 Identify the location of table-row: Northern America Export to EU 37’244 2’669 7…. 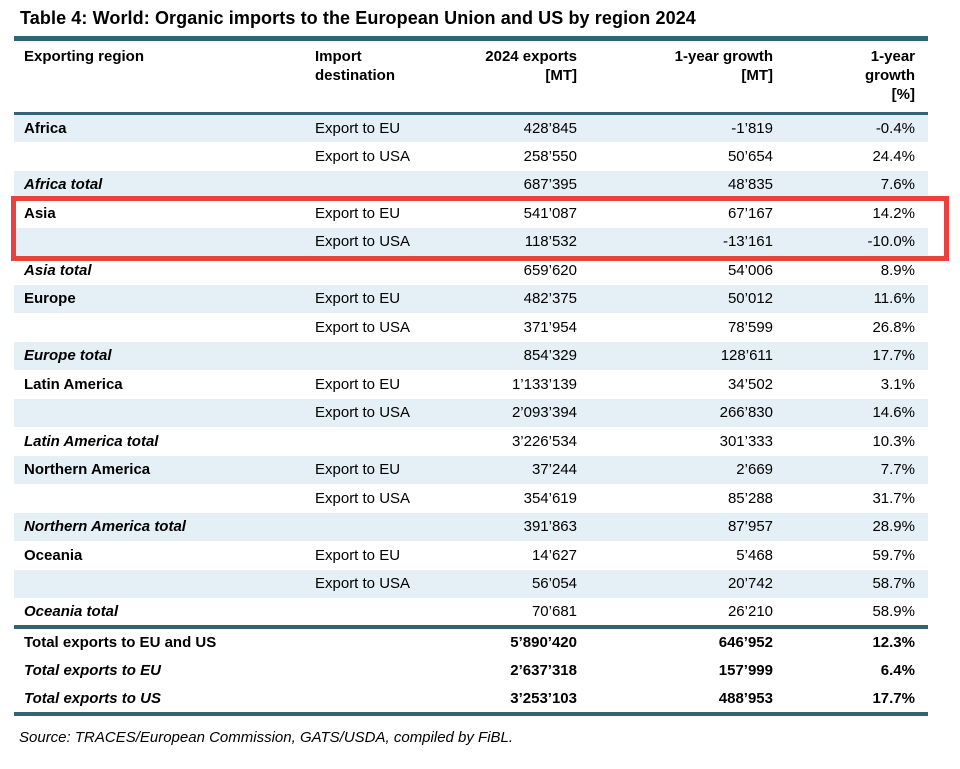
(471, 469).